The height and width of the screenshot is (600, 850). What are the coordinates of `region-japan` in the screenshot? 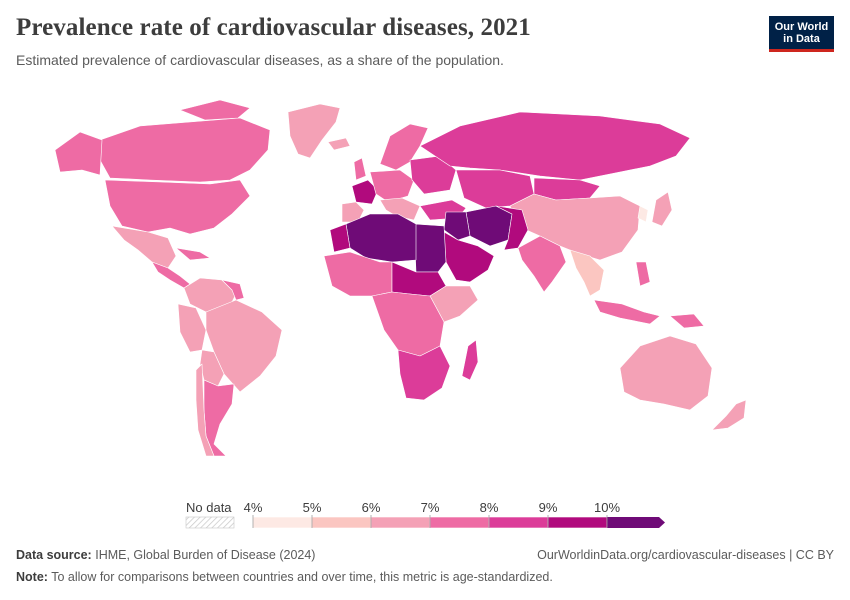 It's located at (662, 209).